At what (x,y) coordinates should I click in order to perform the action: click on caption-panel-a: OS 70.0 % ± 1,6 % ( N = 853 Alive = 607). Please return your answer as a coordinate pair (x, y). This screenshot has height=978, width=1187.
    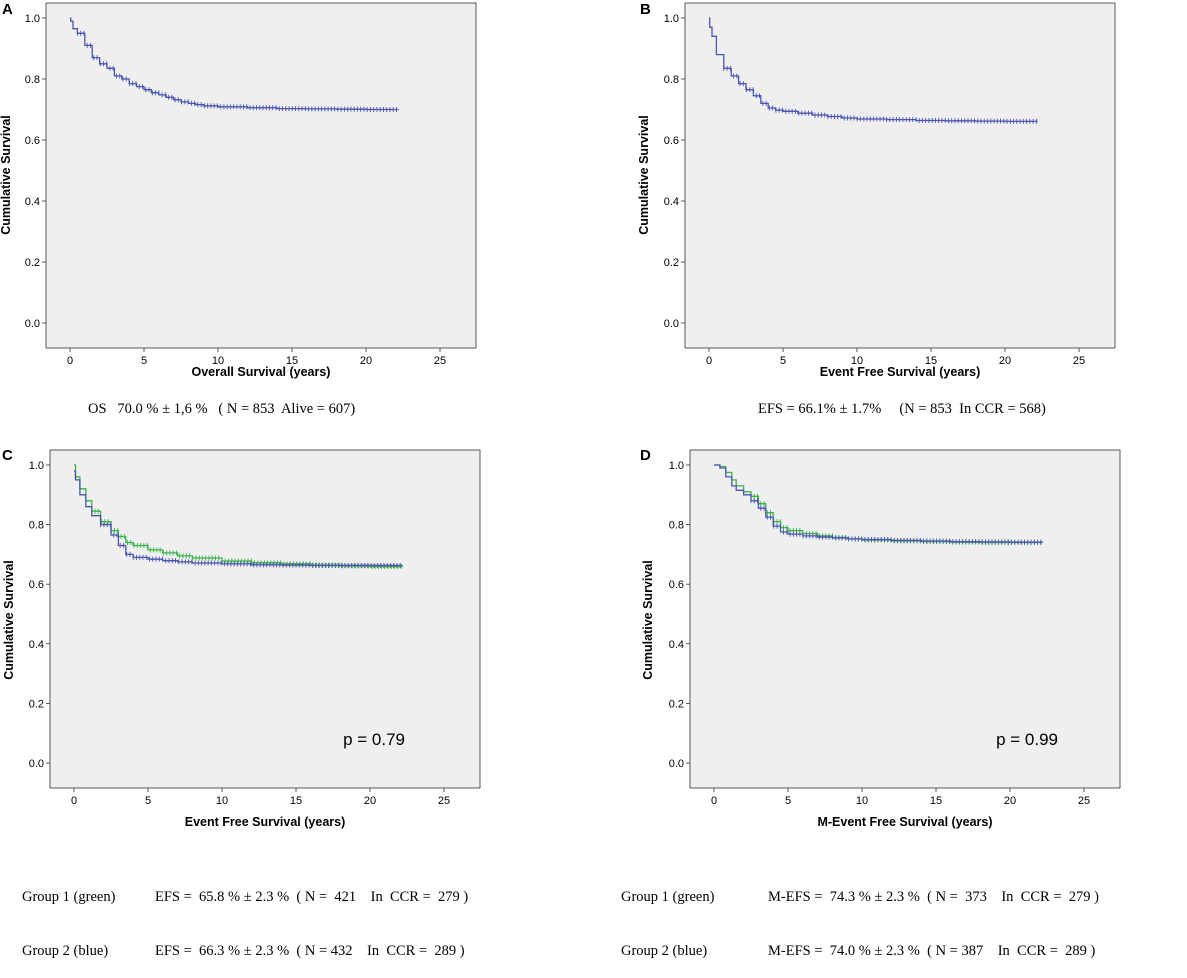
    Looking at the image, I should click on (222, 409).